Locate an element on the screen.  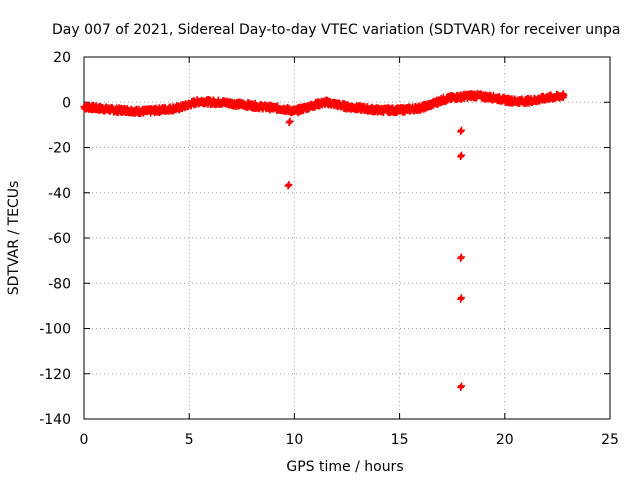
y-tick-label: 20 is located at coordinates (62, 58).